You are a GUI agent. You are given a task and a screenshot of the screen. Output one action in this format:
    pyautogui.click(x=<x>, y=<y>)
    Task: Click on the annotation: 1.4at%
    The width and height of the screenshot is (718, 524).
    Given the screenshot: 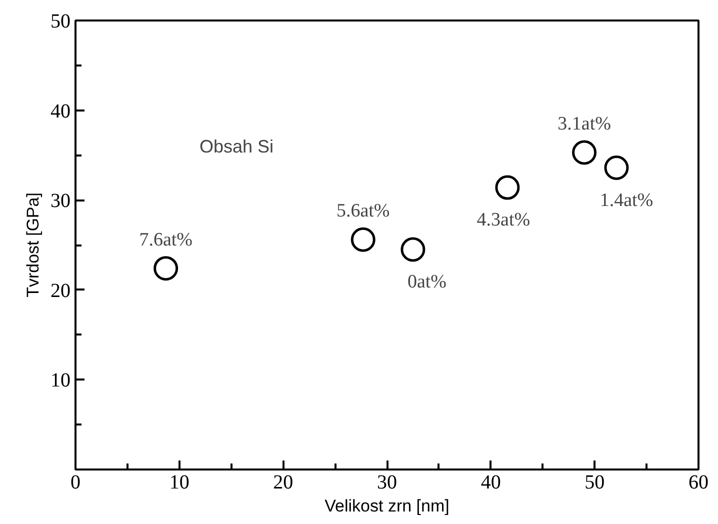 What is the action you would take?
    pyautogui.click(x=627, y=200)
    